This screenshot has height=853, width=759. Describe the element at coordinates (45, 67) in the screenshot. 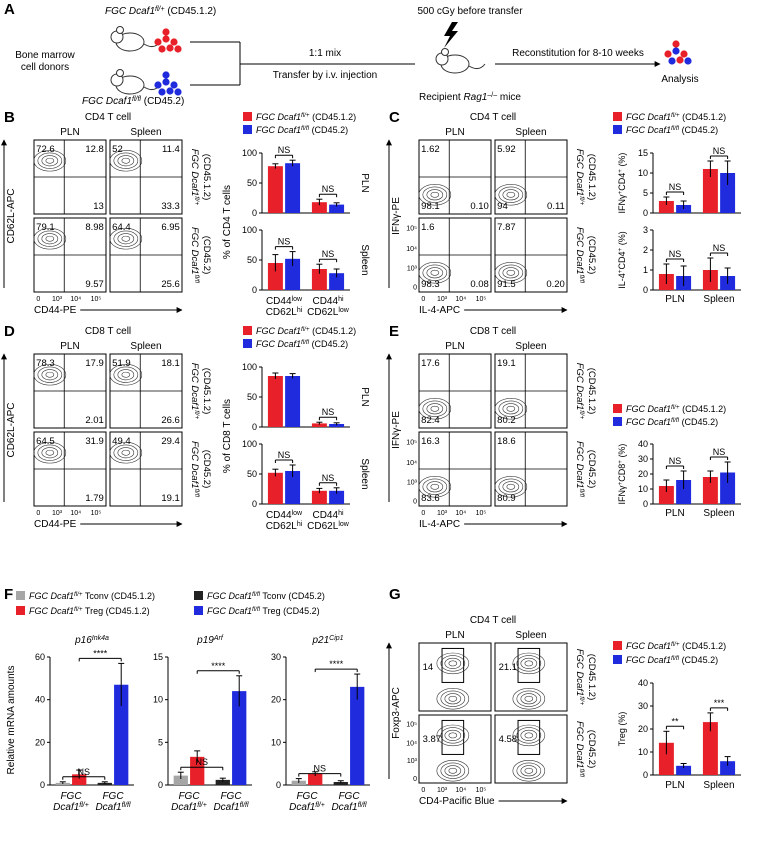

I see `donor-caption: cell donors` at that location.